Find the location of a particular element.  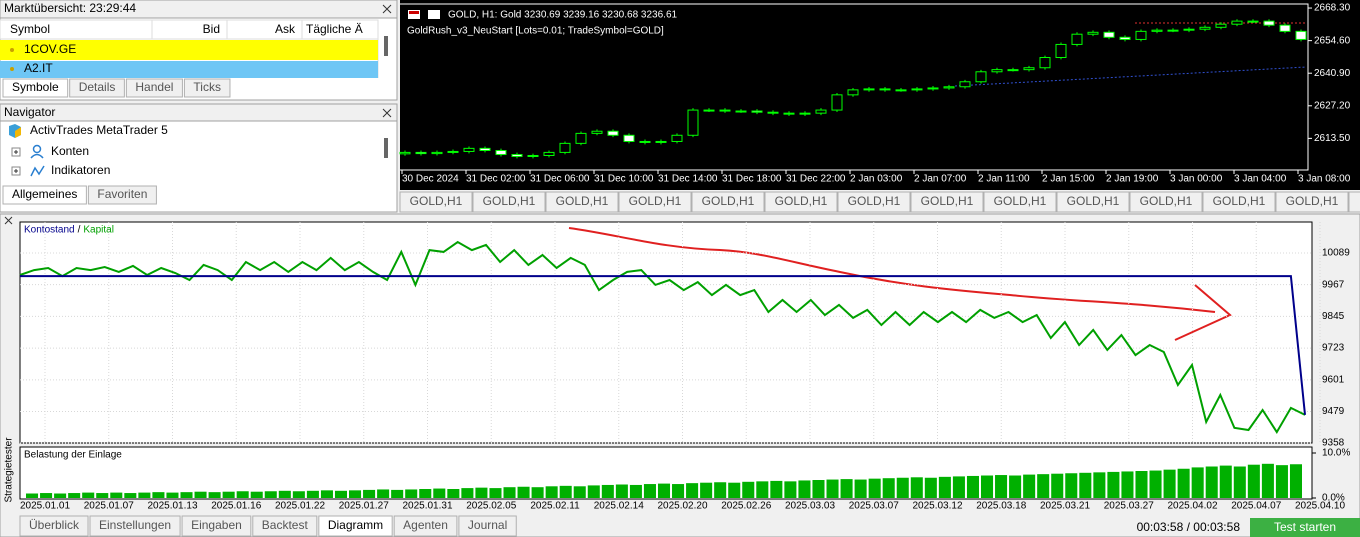

accounts-icon is located at coordinates (37, 149).